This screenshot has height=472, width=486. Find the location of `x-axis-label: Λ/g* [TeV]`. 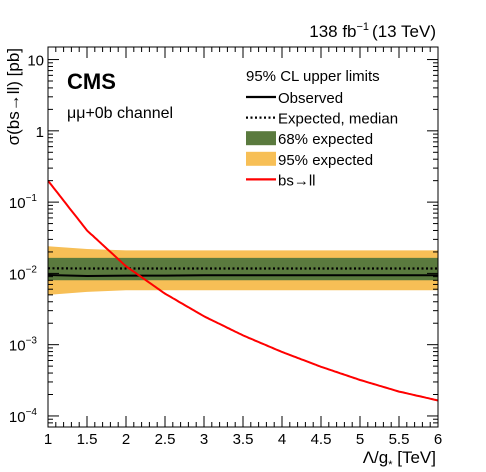

x-axis-label: Λ/g* [TeV] is located at coordinates (399, 459).